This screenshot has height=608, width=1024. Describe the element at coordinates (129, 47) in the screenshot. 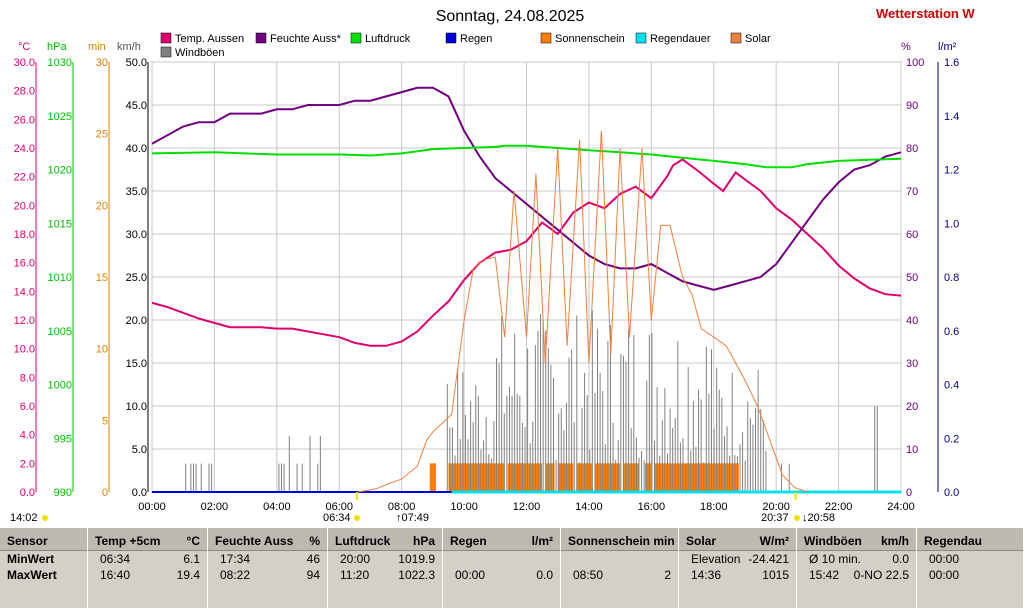

I see `wind-unit: km/h` at that location.